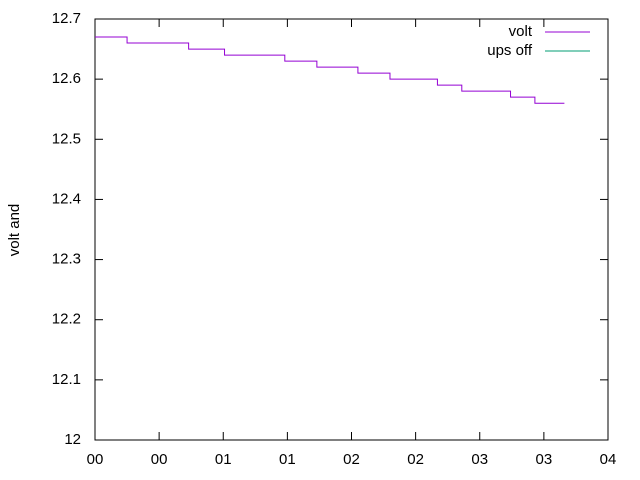  I want to click on y-tick-label: 12.4, so click(66, 198).